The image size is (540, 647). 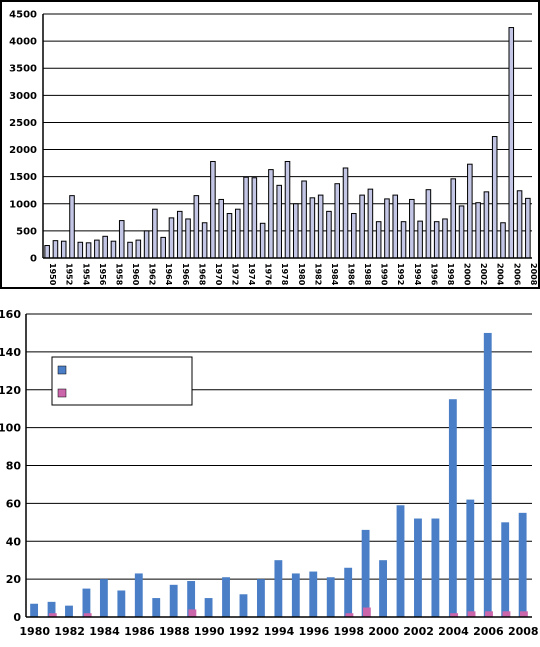 I want to click on chart1-y-tick-label: 3500, so click(x=23, y=69).